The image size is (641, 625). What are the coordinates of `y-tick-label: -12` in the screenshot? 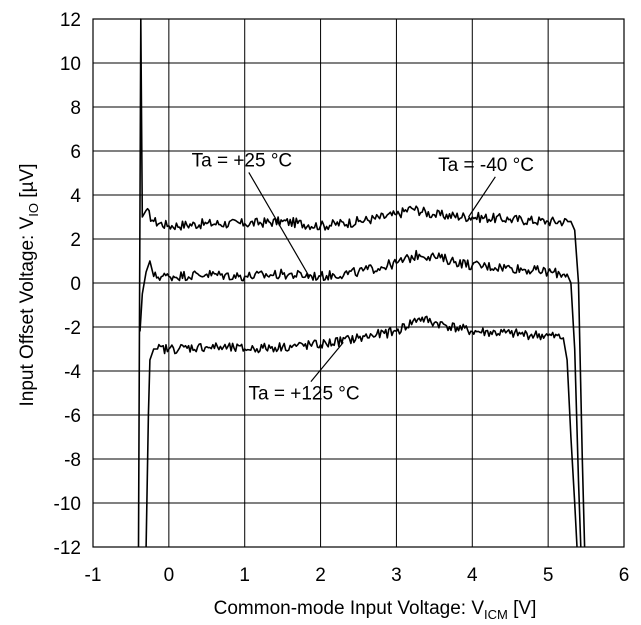 It's located at (67, 548).